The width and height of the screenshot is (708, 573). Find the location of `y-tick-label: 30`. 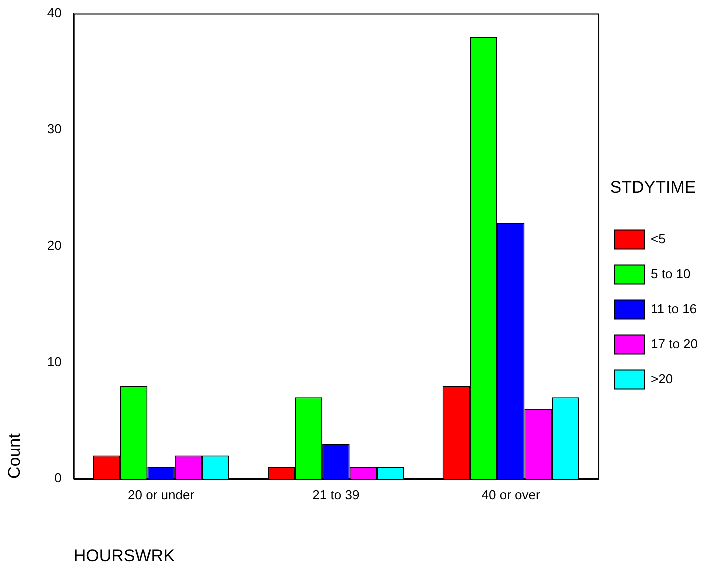

y-tick-label: 30 is located at coordinates (54, 129).